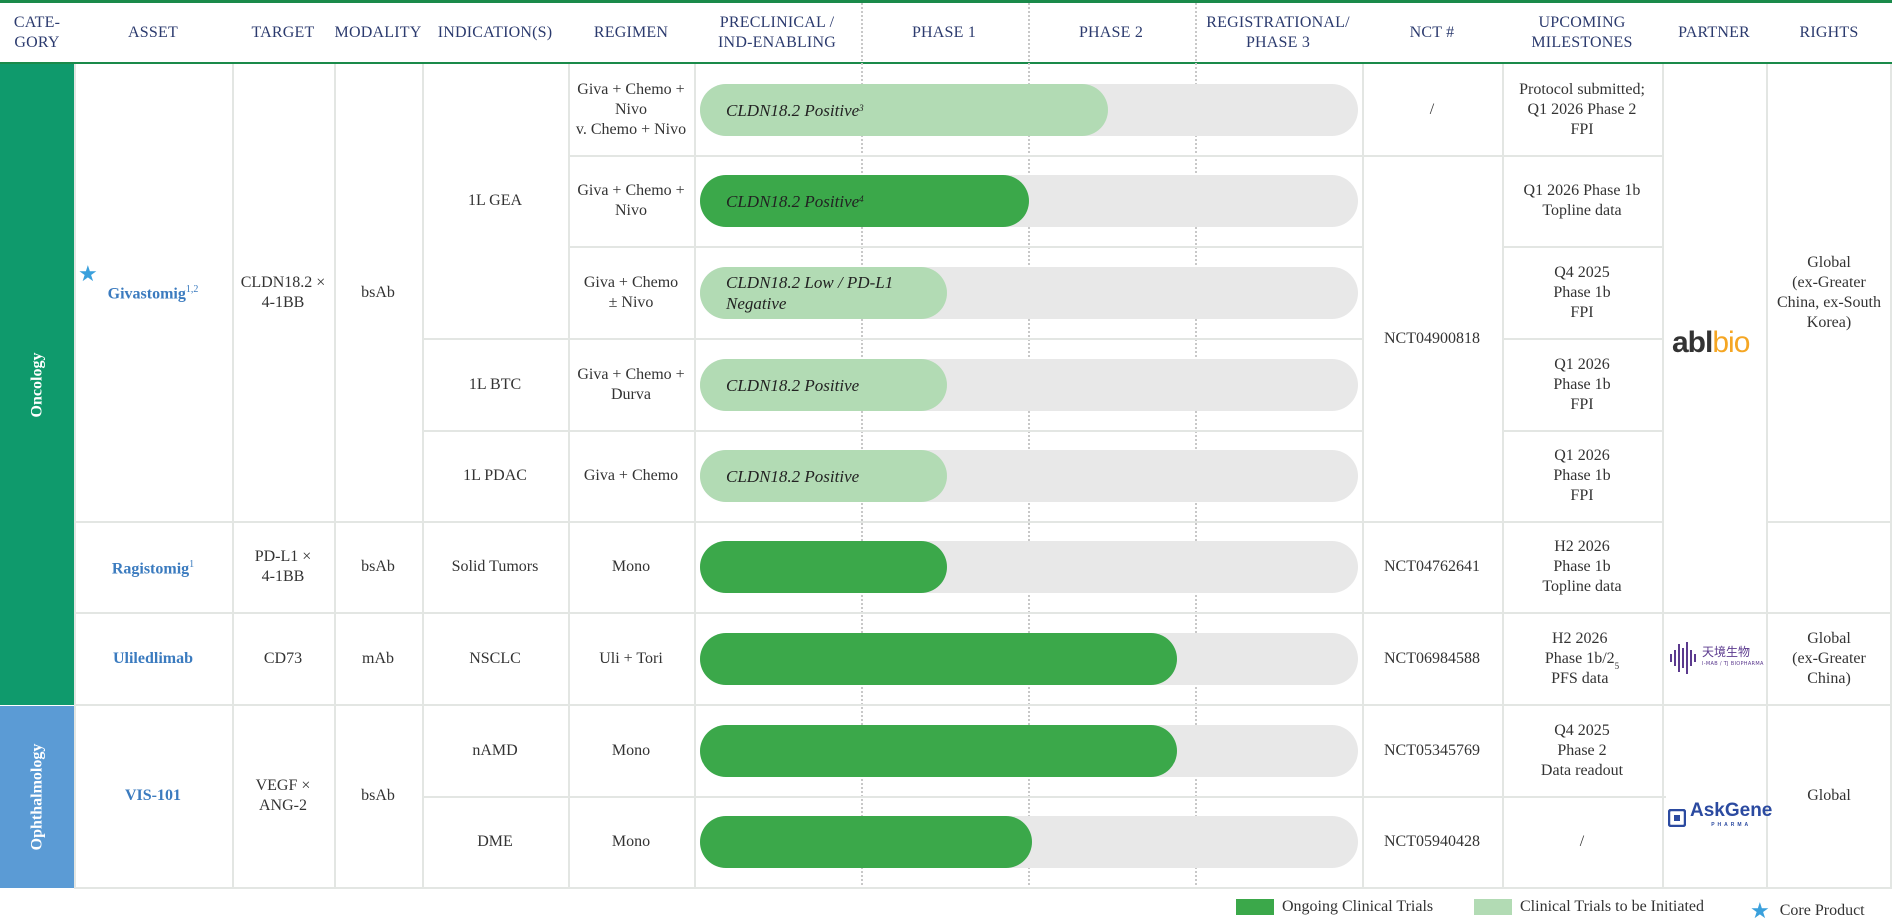 This screenshot has height=924, width=1892. I want to click on milestone-text: Q1 2026 Phase 1b Topline data, so click(1582, 200).